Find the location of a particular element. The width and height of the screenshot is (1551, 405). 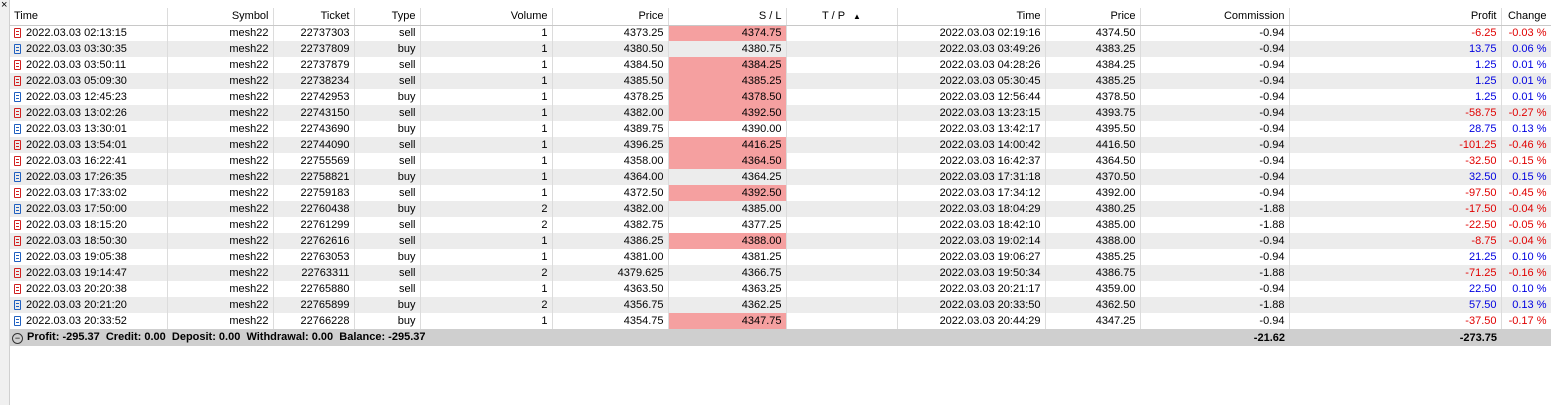

column-header-price: Price is located at coordinates (610, 17).